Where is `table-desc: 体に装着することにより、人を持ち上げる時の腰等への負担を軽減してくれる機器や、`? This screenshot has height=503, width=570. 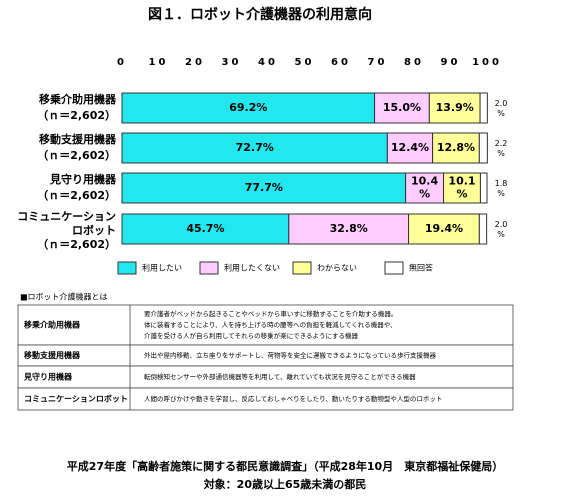
table-desc: 体に装着することにより、人を持ち上げる時の腰等への負担を軽減してくれる機器や、 is located at coordinates (270, 324).